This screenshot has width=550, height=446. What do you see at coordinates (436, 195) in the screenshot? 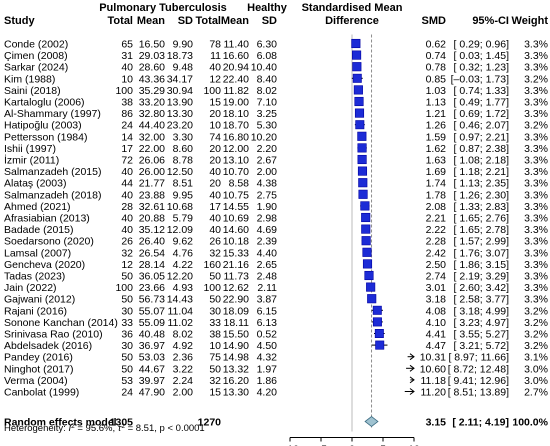
I see `smd-value: 1.78` at bounding box center [436, 195].